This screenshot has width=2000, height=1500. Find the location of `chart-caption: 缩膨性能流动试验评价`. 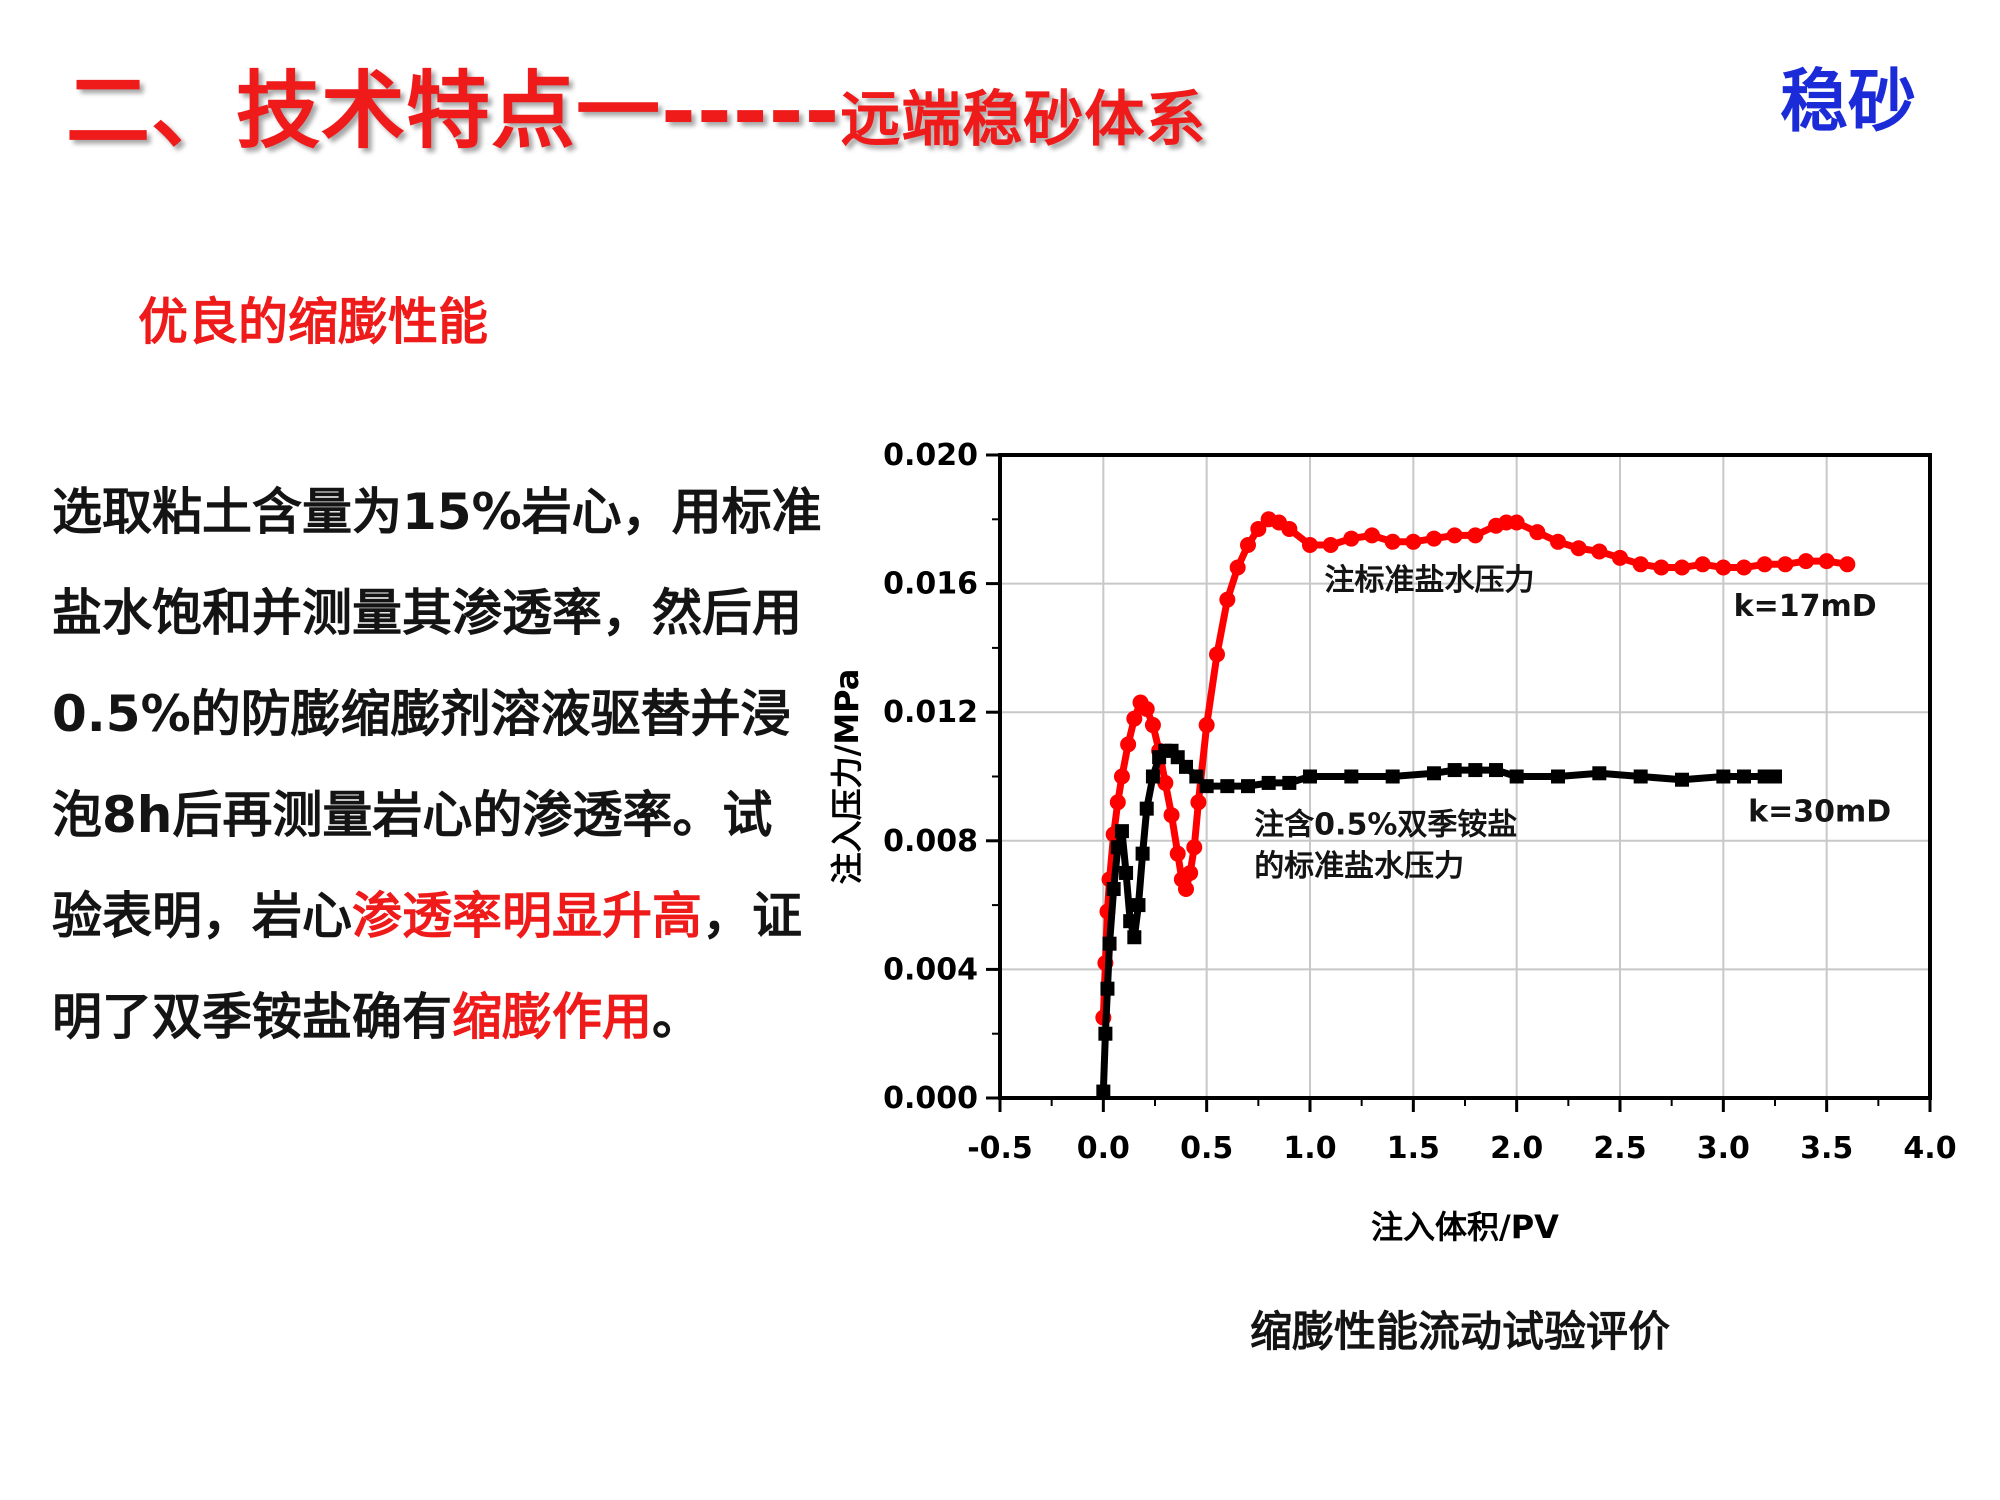

chart-caption: 缩膨性能流动试验评价 is located at coordinates (1459, 1331).